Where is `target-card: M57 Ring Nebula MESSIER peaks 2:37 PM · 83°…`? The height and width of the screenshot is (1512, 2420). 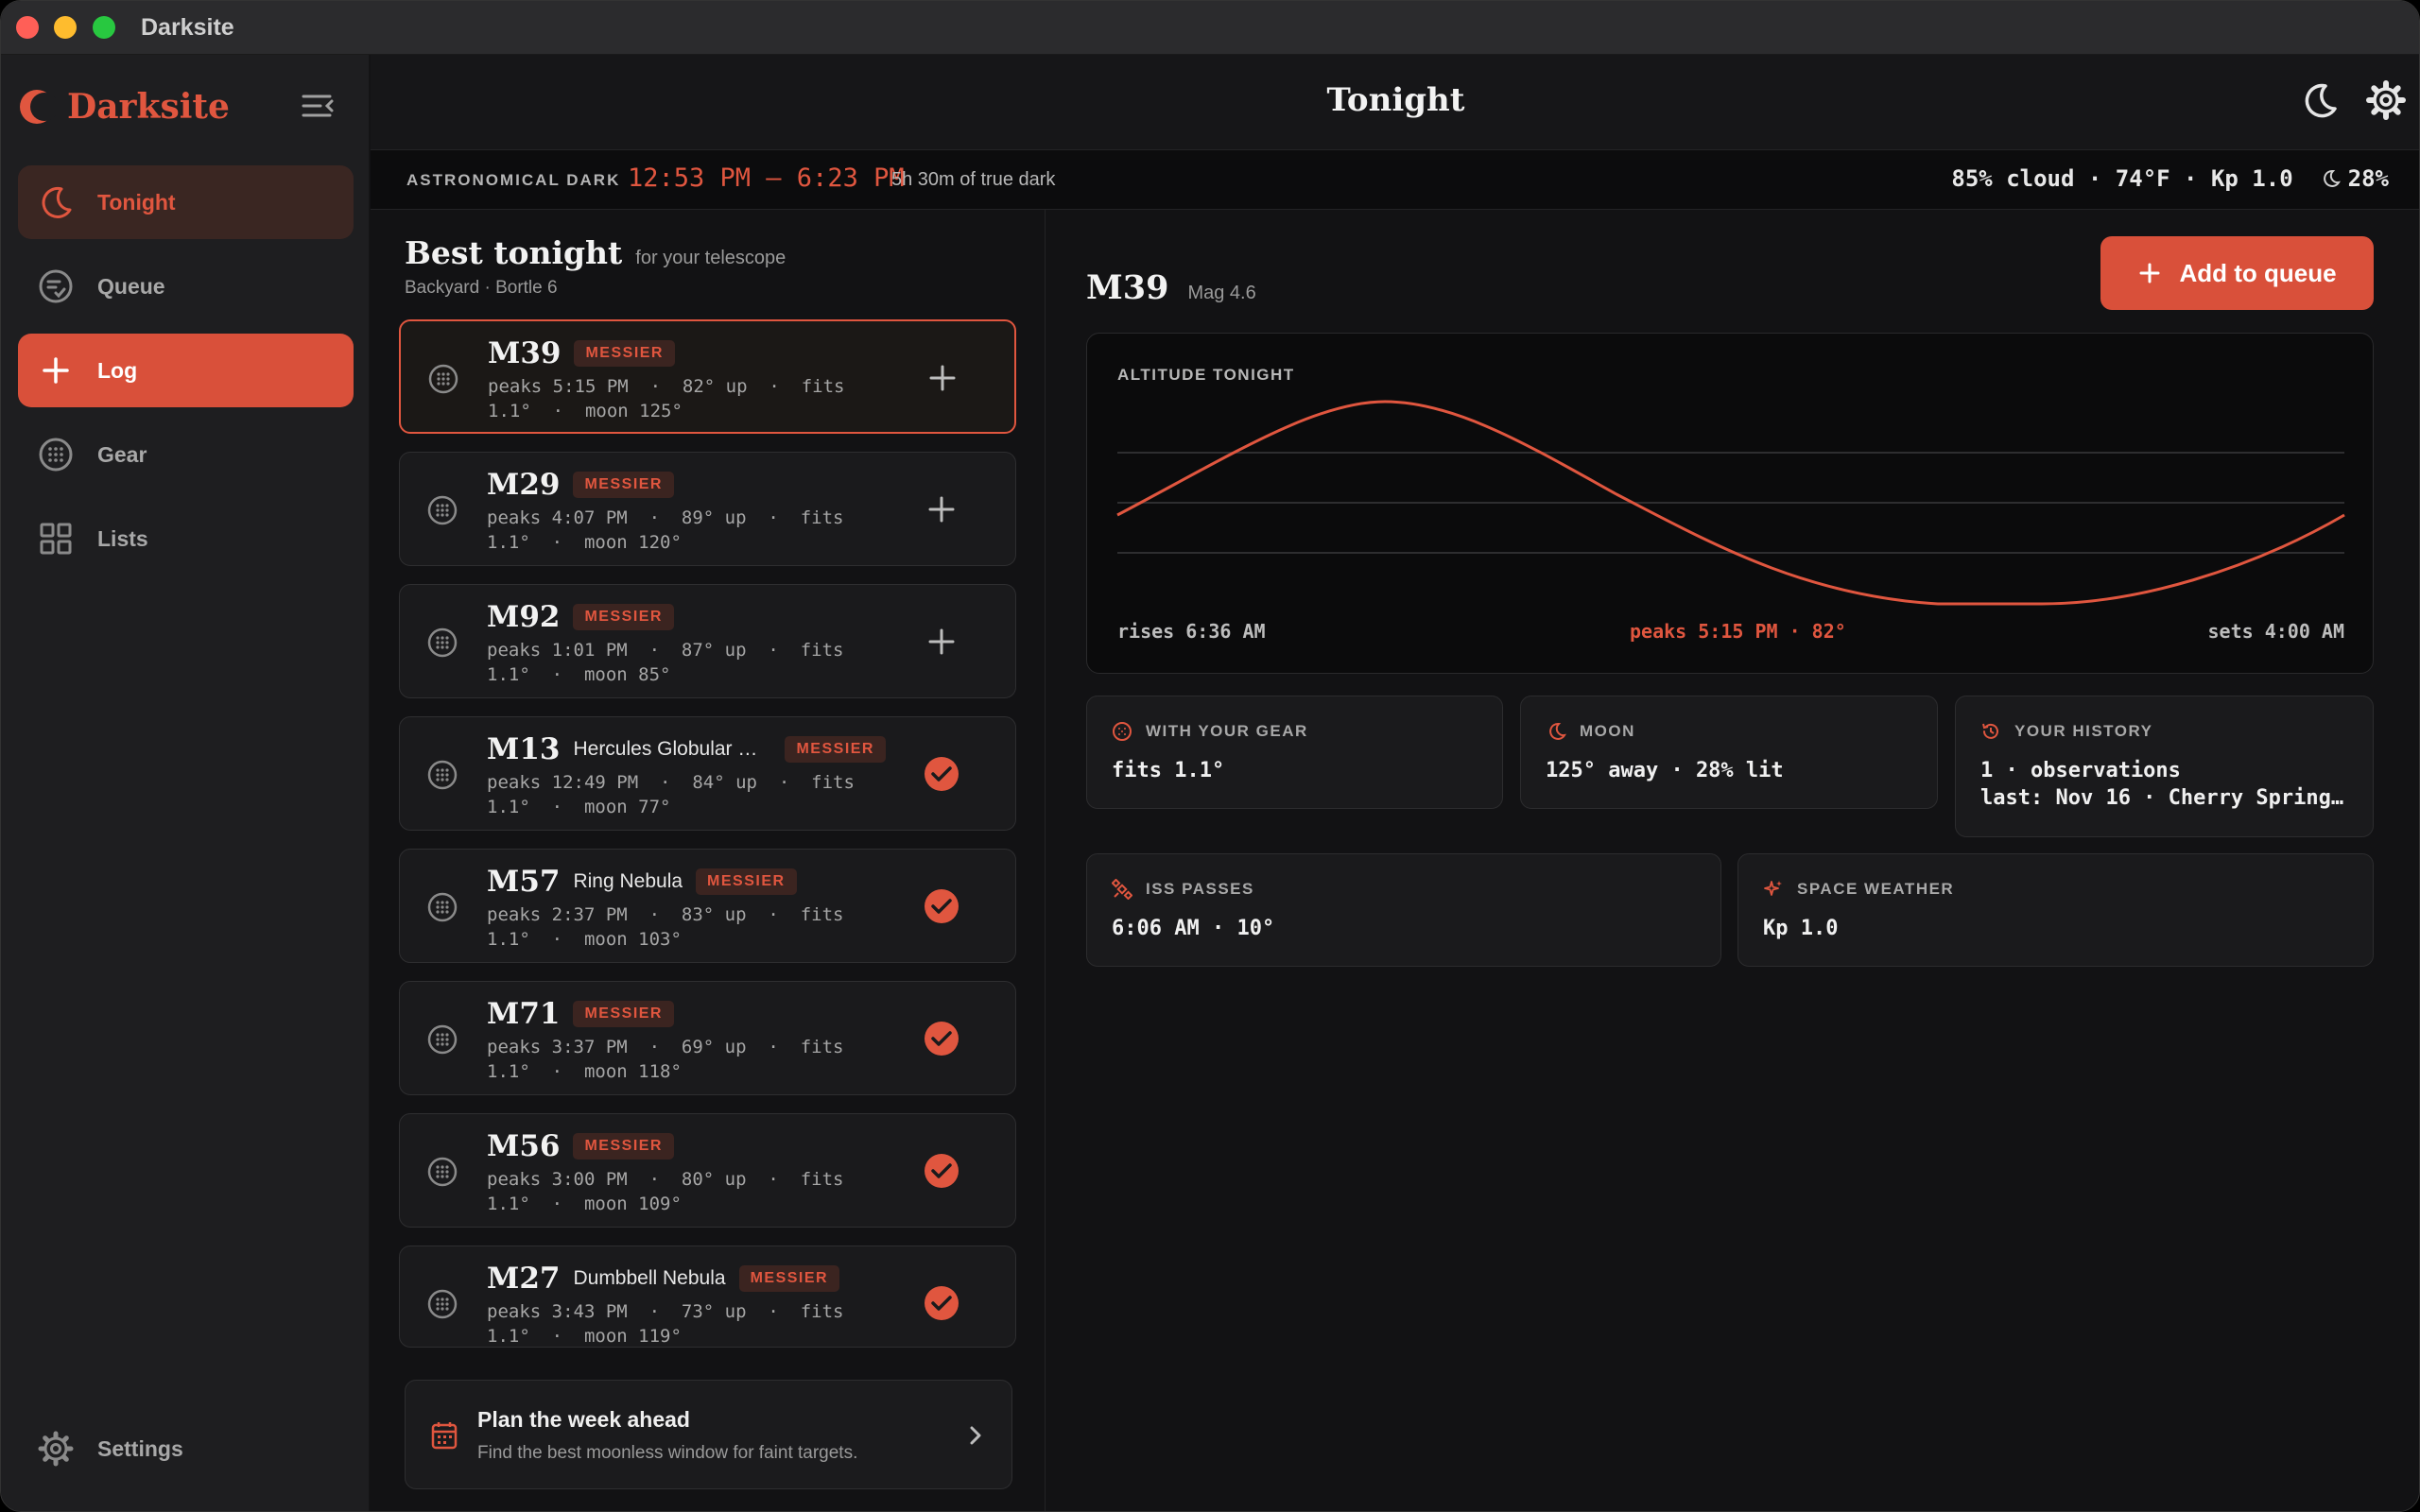
target-card: M57 Ring Nebula MESSIER peaks 2:37 PM · 83°… is located at coordinates (707, 906).